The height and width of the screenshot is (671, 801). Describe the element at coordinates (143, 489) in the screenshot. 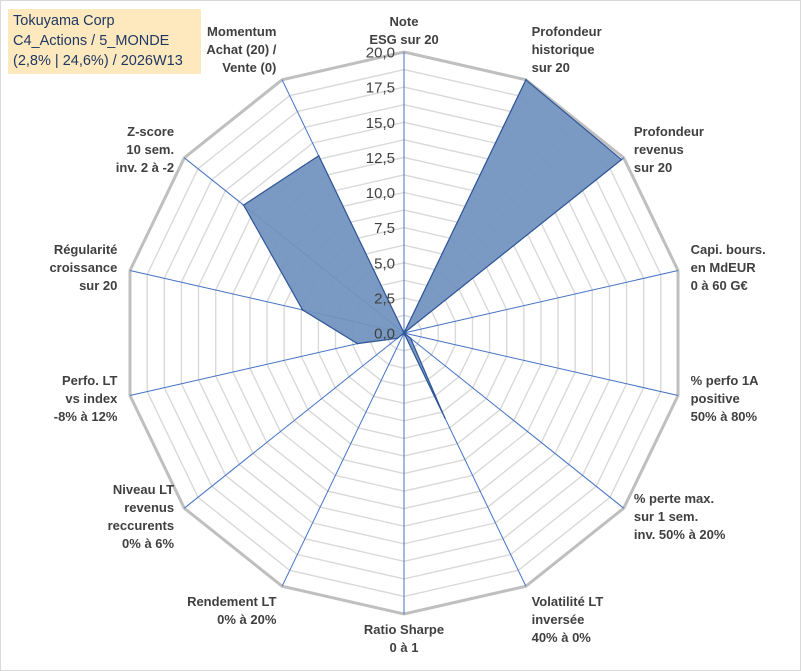

I see `category-label-line: Niveau LT` at that location.